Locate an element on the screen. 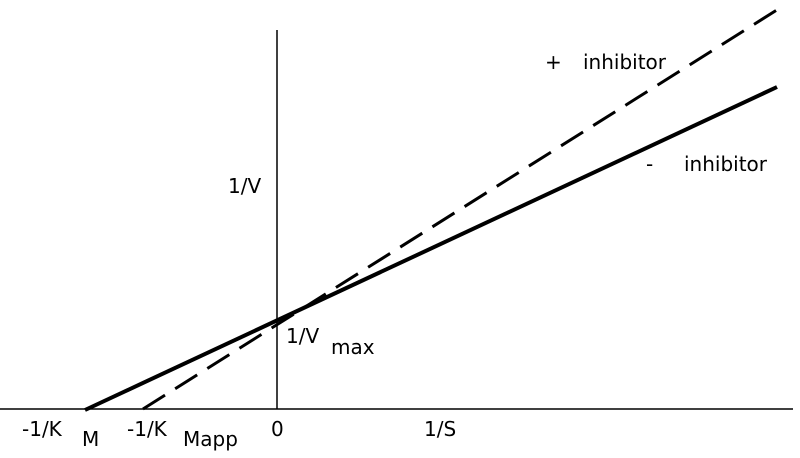 This screenshot has width=800, height=458. y-axis-label: 1/V is located at coordinates (244, 186).